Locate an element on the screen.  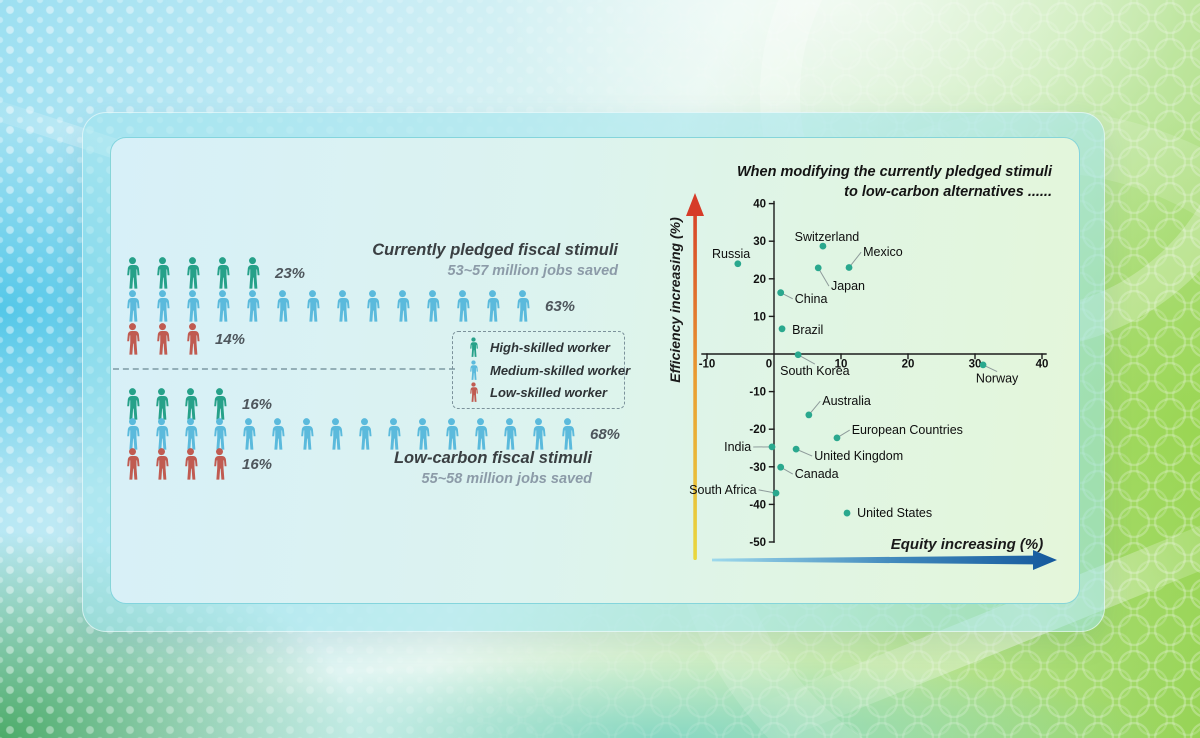
country-label: South Korea is located at coordinates (815, 371).